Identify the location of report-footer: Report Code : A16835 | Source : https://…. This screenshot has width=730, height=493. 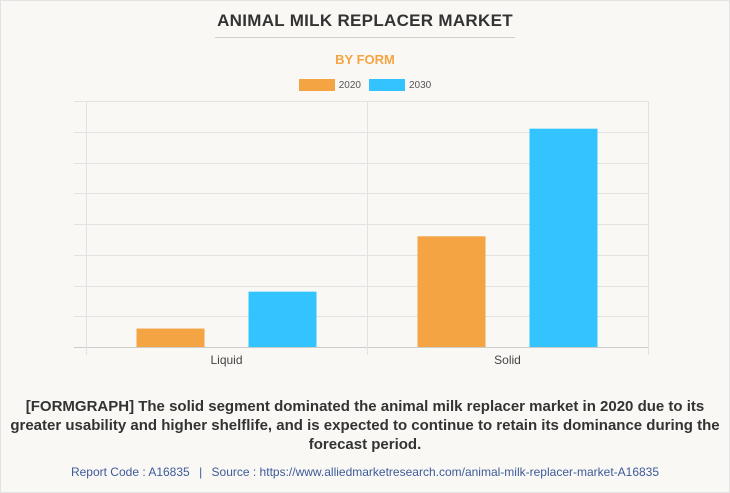
(365, 472).